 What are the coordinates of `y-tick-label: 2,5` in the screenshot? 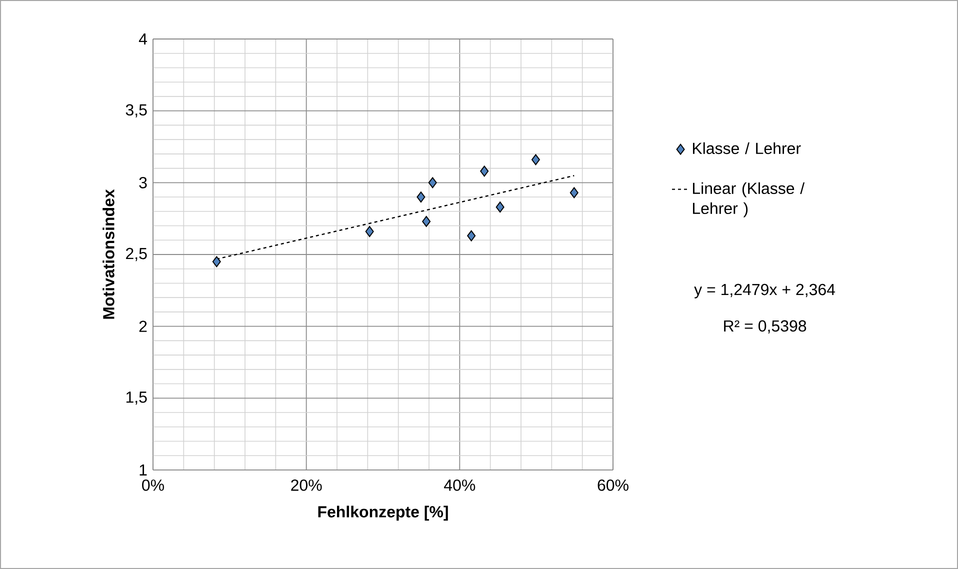 It's located at (136, 255).